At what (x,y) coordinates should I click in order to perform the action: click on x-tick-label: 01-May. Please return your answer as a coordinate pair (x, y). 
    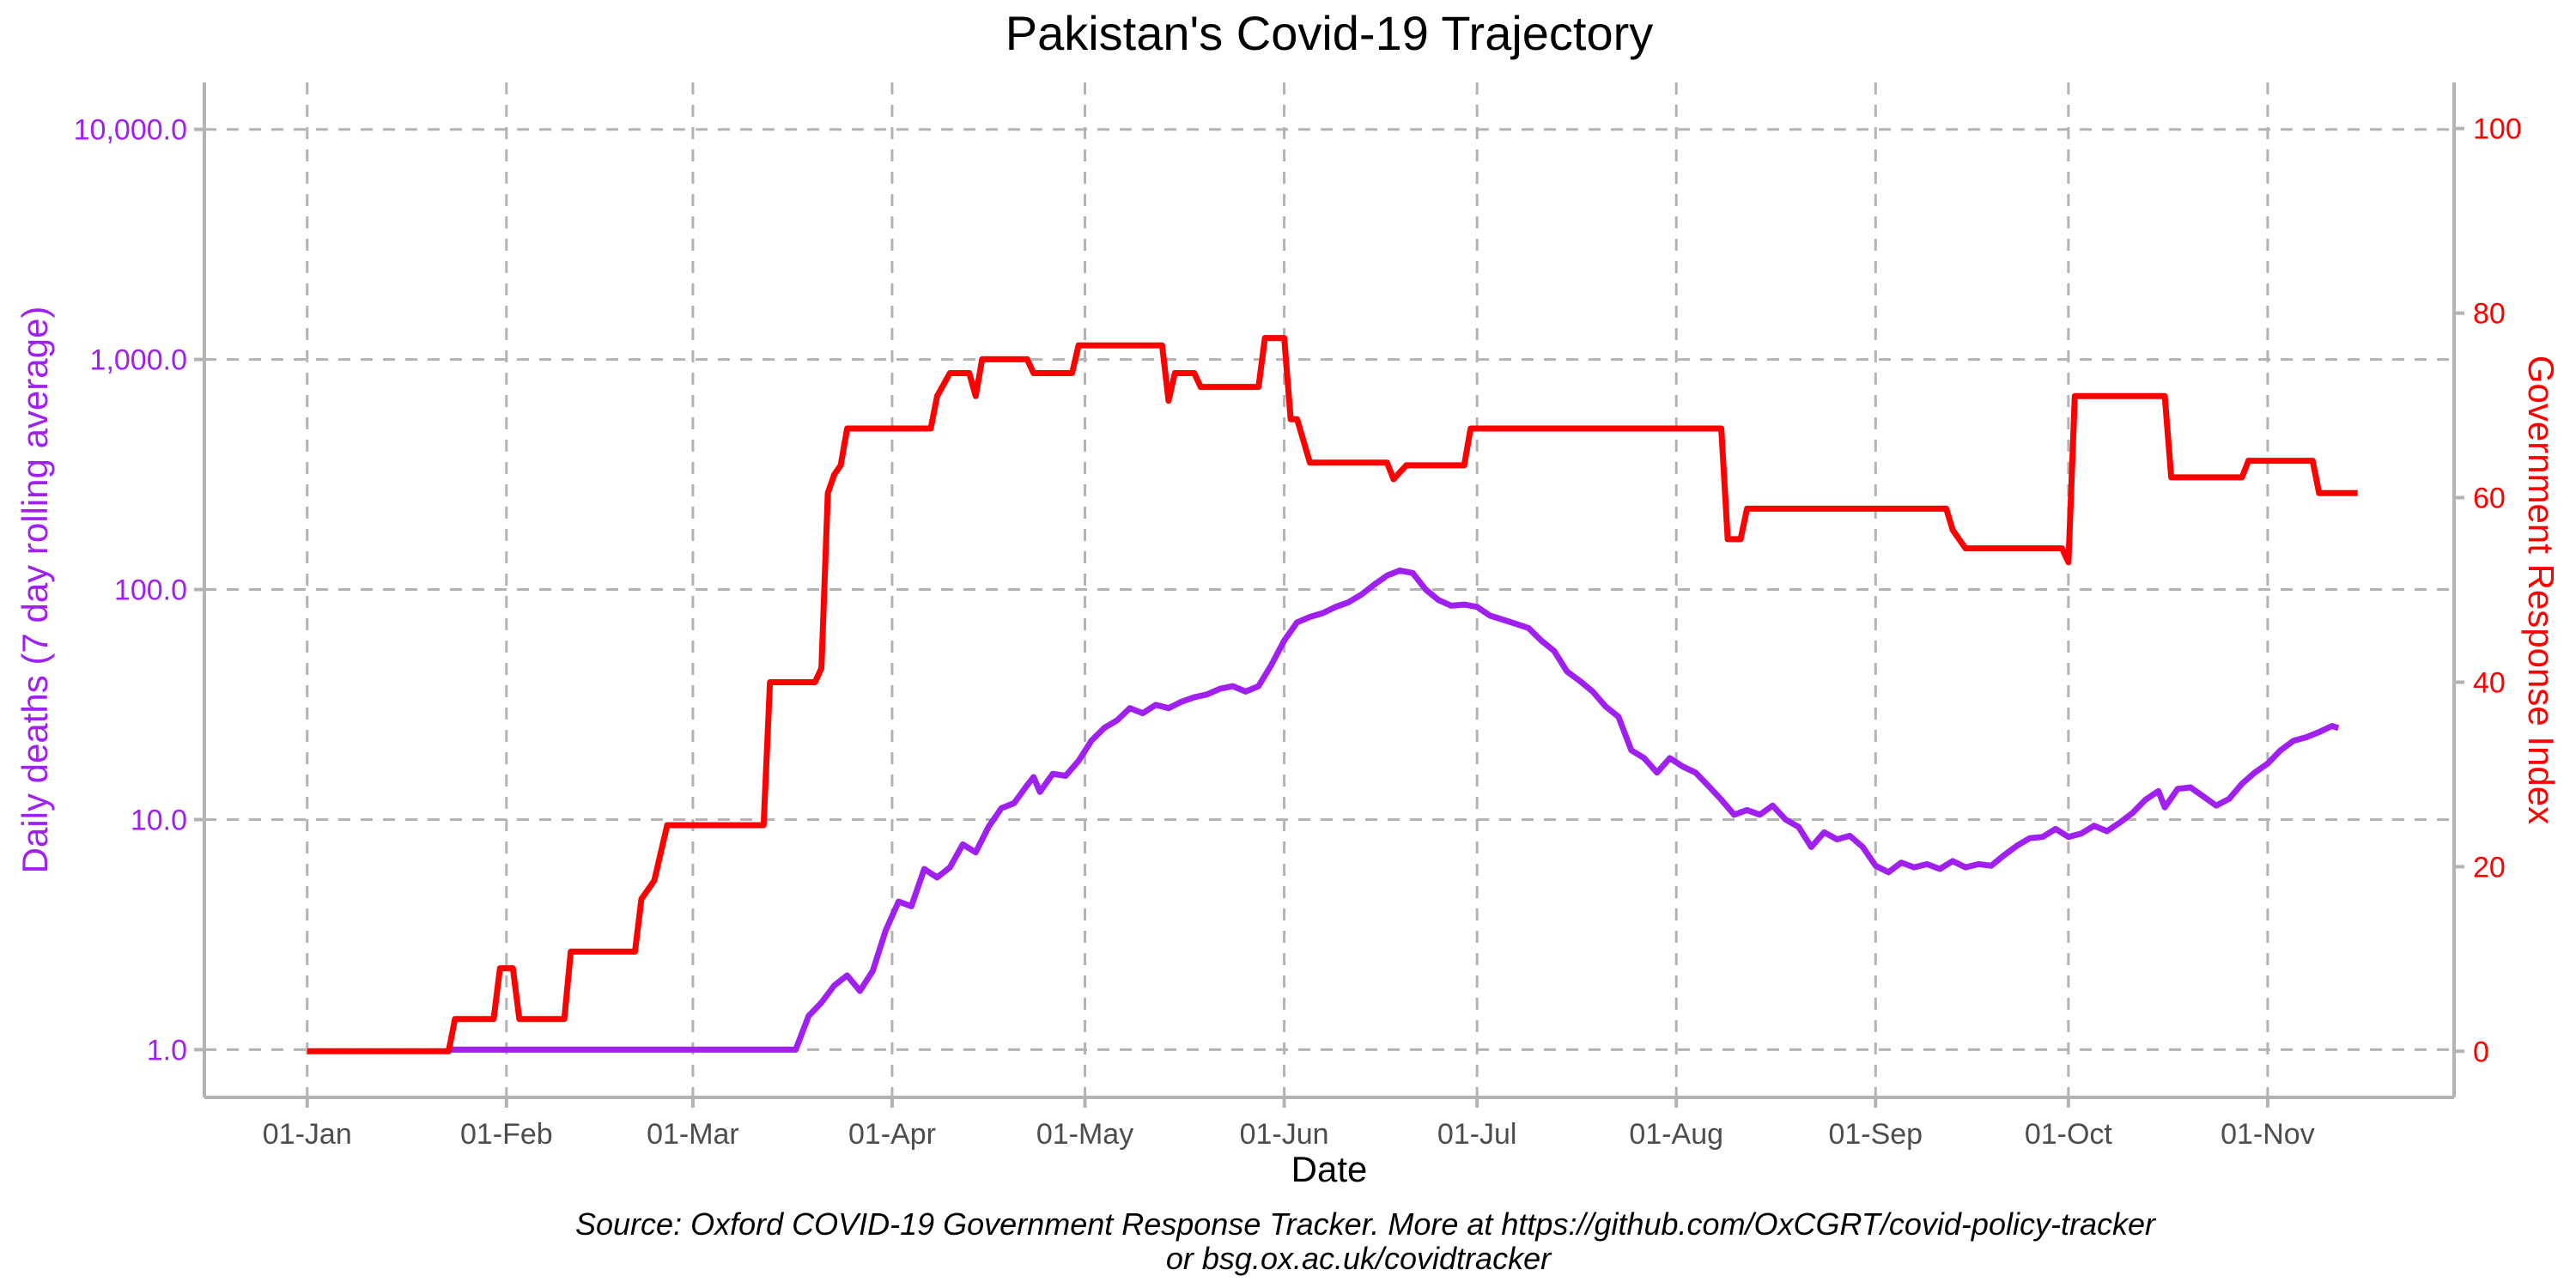
    Looking at the image, I should click on (1085, 1134).